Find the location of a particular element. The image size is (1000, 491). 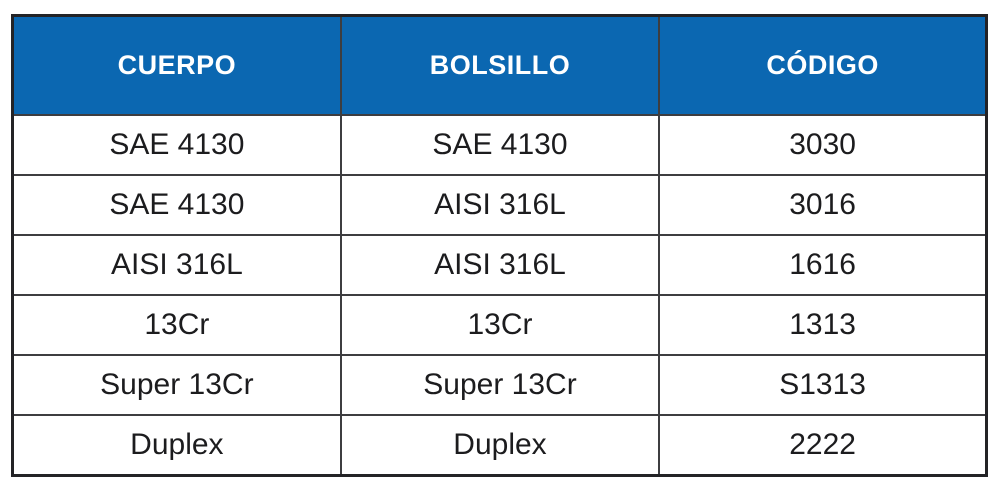

table-row: Super 13Cr Super 13Cr S1313 is located at coordinates (499, 385).